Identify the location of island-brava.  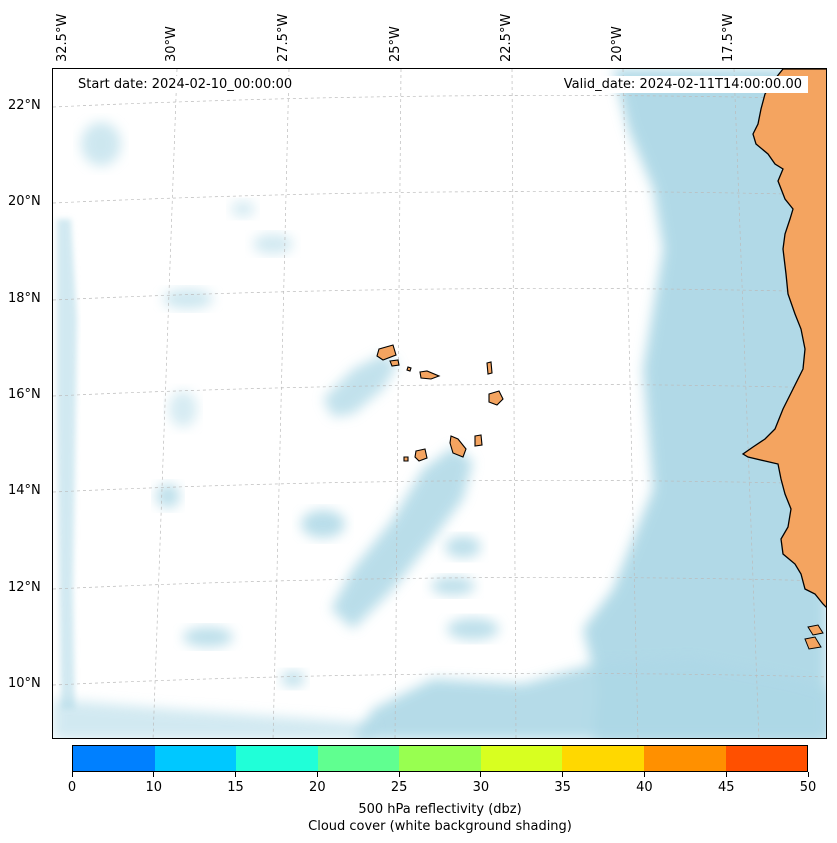
(406, 459).